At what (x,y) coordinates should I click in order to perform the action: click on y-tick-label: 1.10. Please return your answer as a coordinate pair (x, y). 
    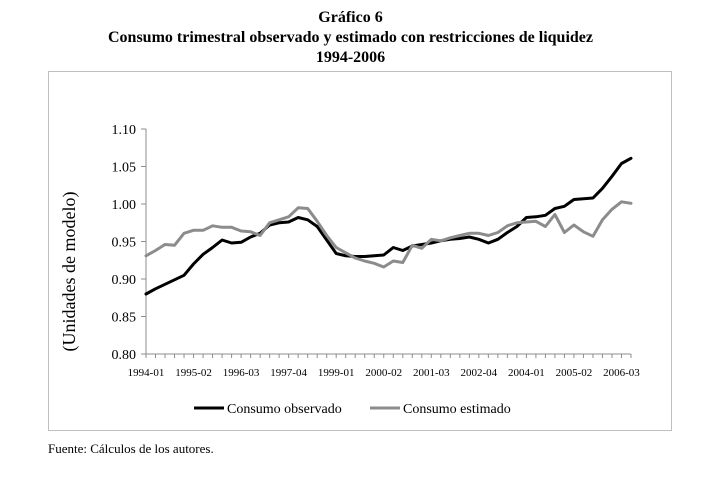
    Looking at the image, I should click on (124, 130).